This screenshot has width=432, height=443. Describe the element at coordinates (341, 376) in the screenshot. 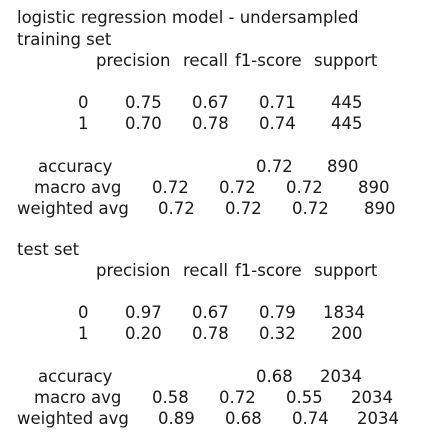

I see `accuracy-support: 2034` at that location.